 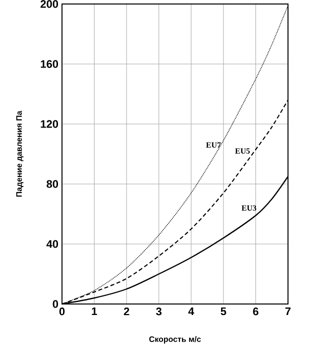 I want to click on y-tick-label: 40, so click(x=52, y=244).